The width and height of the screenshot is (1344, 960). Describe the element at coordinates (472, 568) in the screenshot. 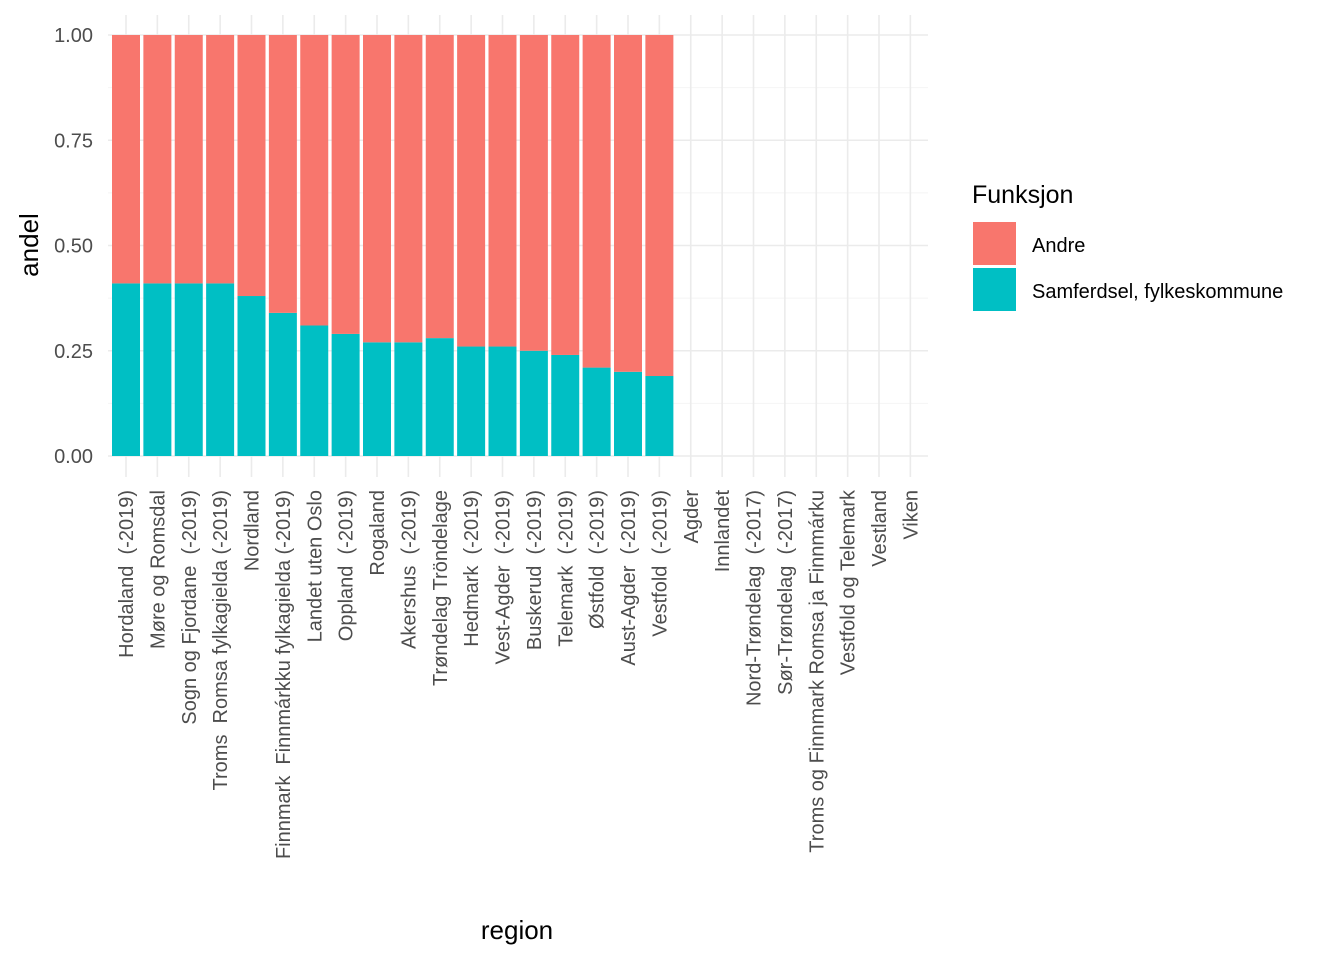

I see `x-tick-label: Hedmark (-2019)` at that location.